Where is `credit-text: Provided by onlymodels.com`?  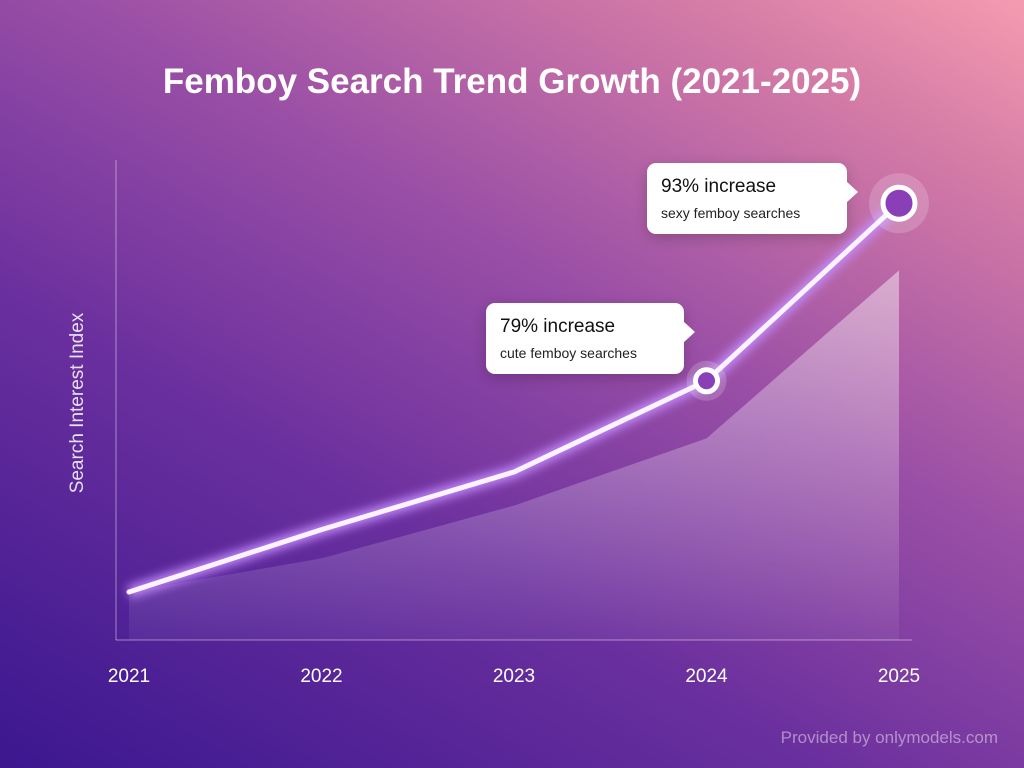
credit-text: Provided by onlymodels.com is located at coordinates (889, 737).